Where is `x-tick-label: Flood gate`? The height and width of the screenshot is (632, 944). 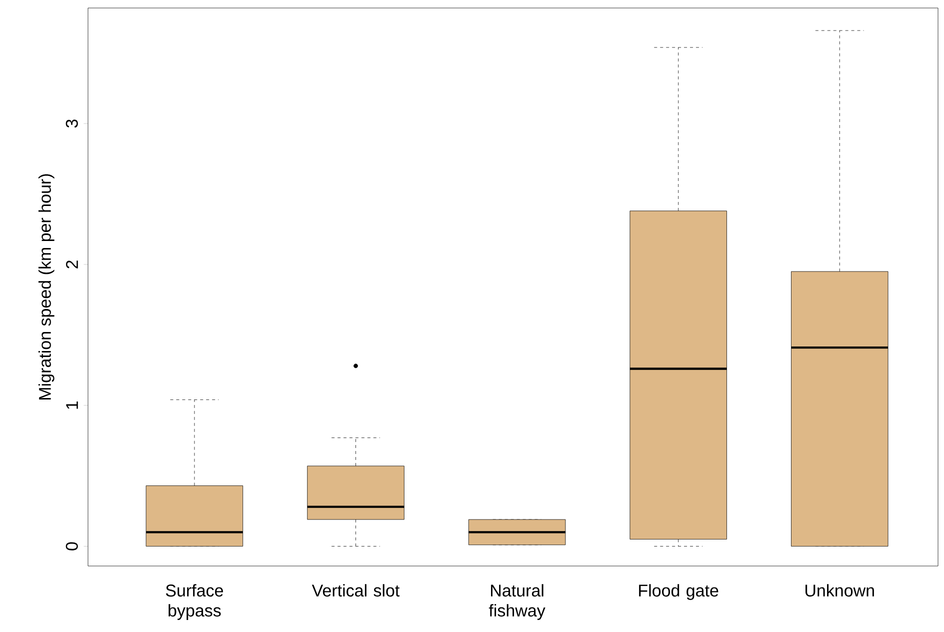 x-tick-label: Flood gate is located at coordinates (678, 592).